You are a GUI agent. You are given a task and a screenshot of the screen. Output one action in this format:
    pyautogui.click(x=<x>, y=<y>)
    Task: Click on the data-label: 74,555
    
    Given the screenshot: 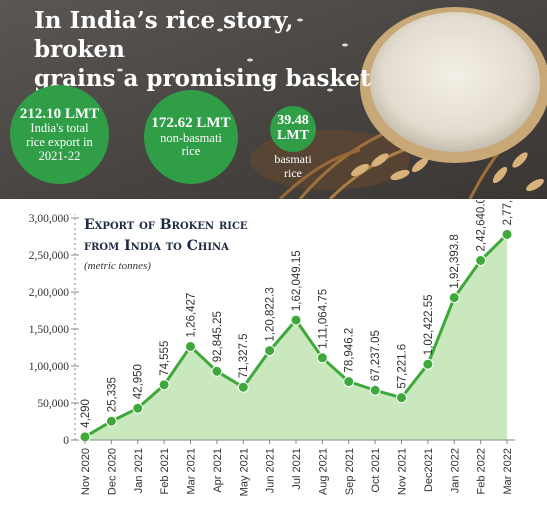 What is the action you would take?
    pyautogui.click(x=165, y=358)
    